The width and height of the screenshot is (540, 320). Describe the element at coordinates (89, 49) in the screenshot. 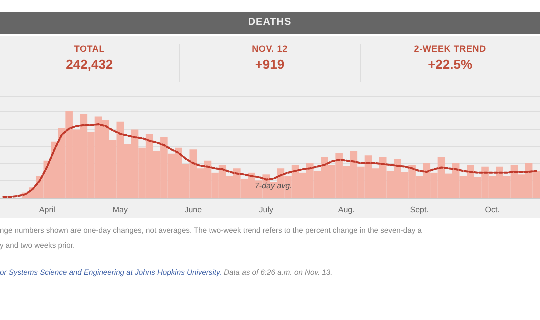

I see `text: TOTAL` at that location.